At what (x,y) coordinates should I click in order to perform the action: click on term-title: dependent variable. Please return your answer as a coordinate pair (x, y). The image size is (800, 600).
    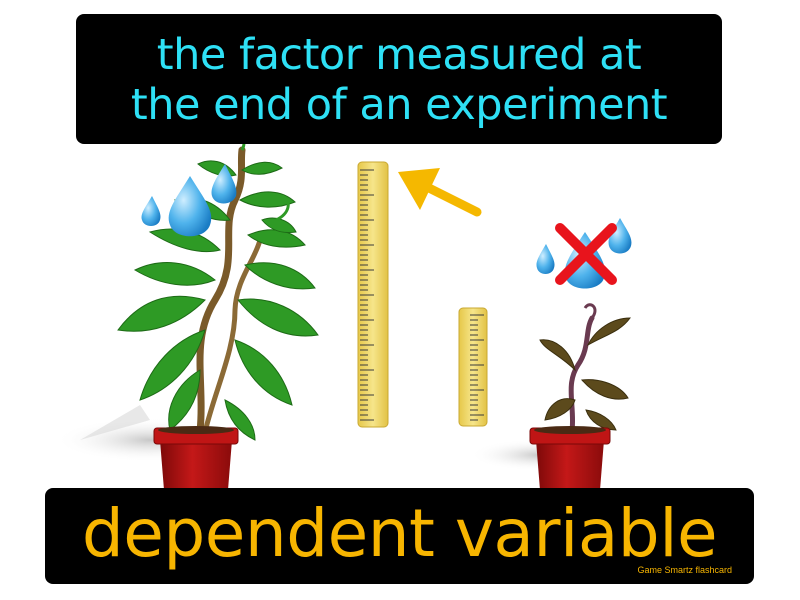
    Looking at the image, I should click on (399, 533).